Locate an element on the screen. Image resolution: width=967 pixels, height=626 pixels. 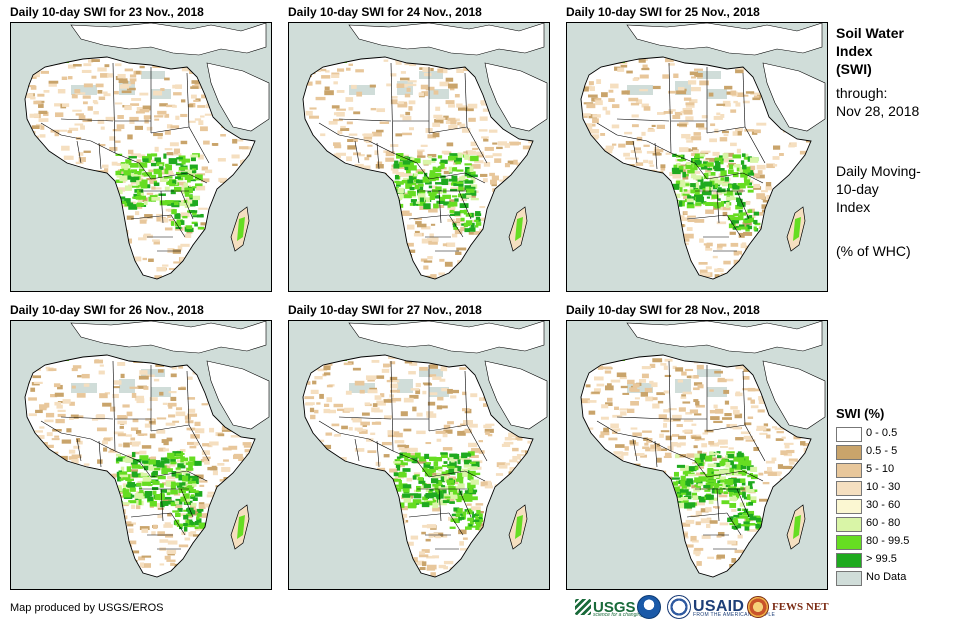
legend-swatch is located at coordinates (849, 578).